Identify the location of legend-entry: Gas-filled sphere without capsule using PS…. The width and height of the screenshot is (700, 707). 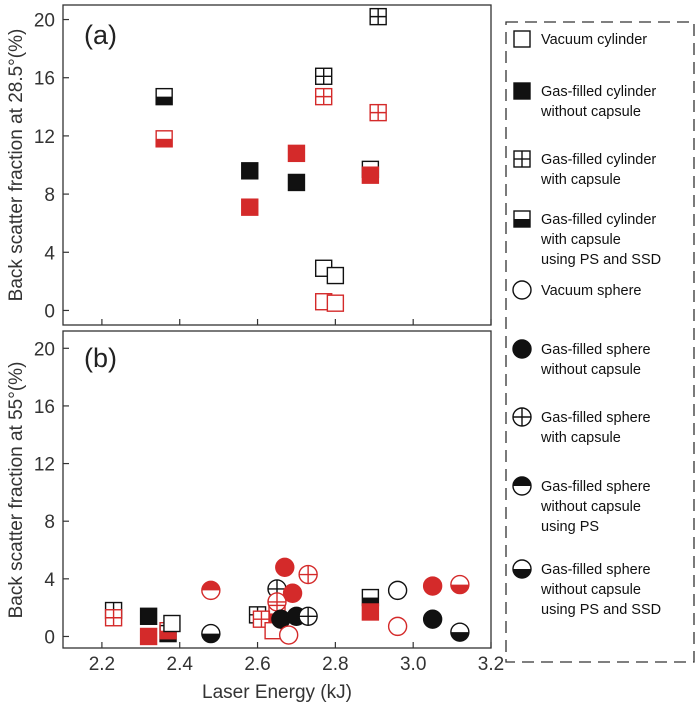
(586, 588).